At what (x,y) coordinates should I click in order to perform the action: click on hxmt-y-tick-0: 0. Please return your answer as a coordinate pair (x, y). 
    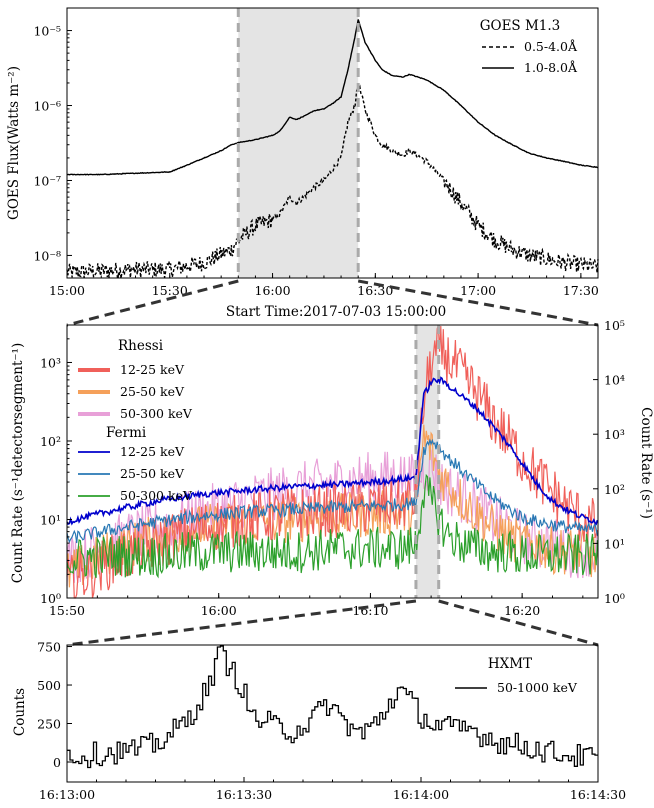
    Looking at the image, I should click on (57, 762).